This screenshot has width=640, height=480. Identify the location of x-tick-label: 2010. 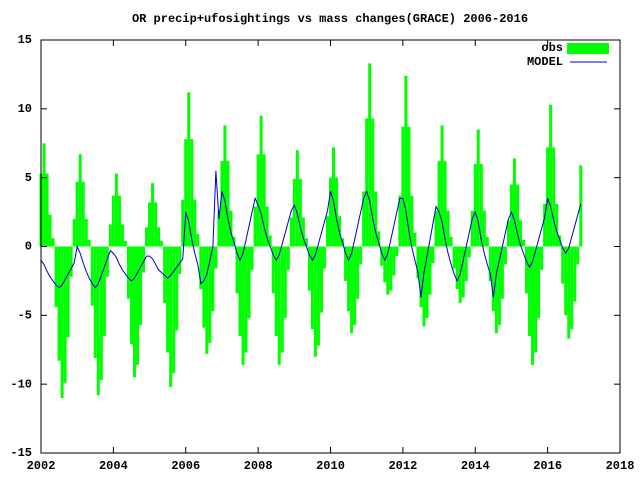
(330, 466).